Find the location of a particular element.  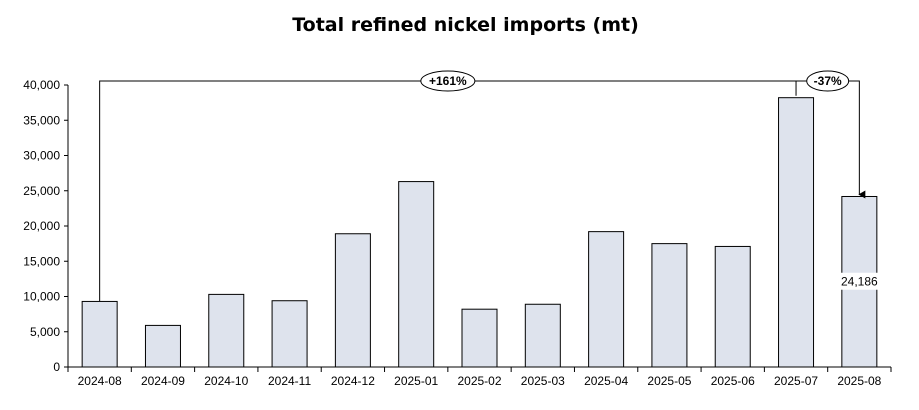

chart-title: Total refined nickel imports (mt) is located at coordinates (465, 25).